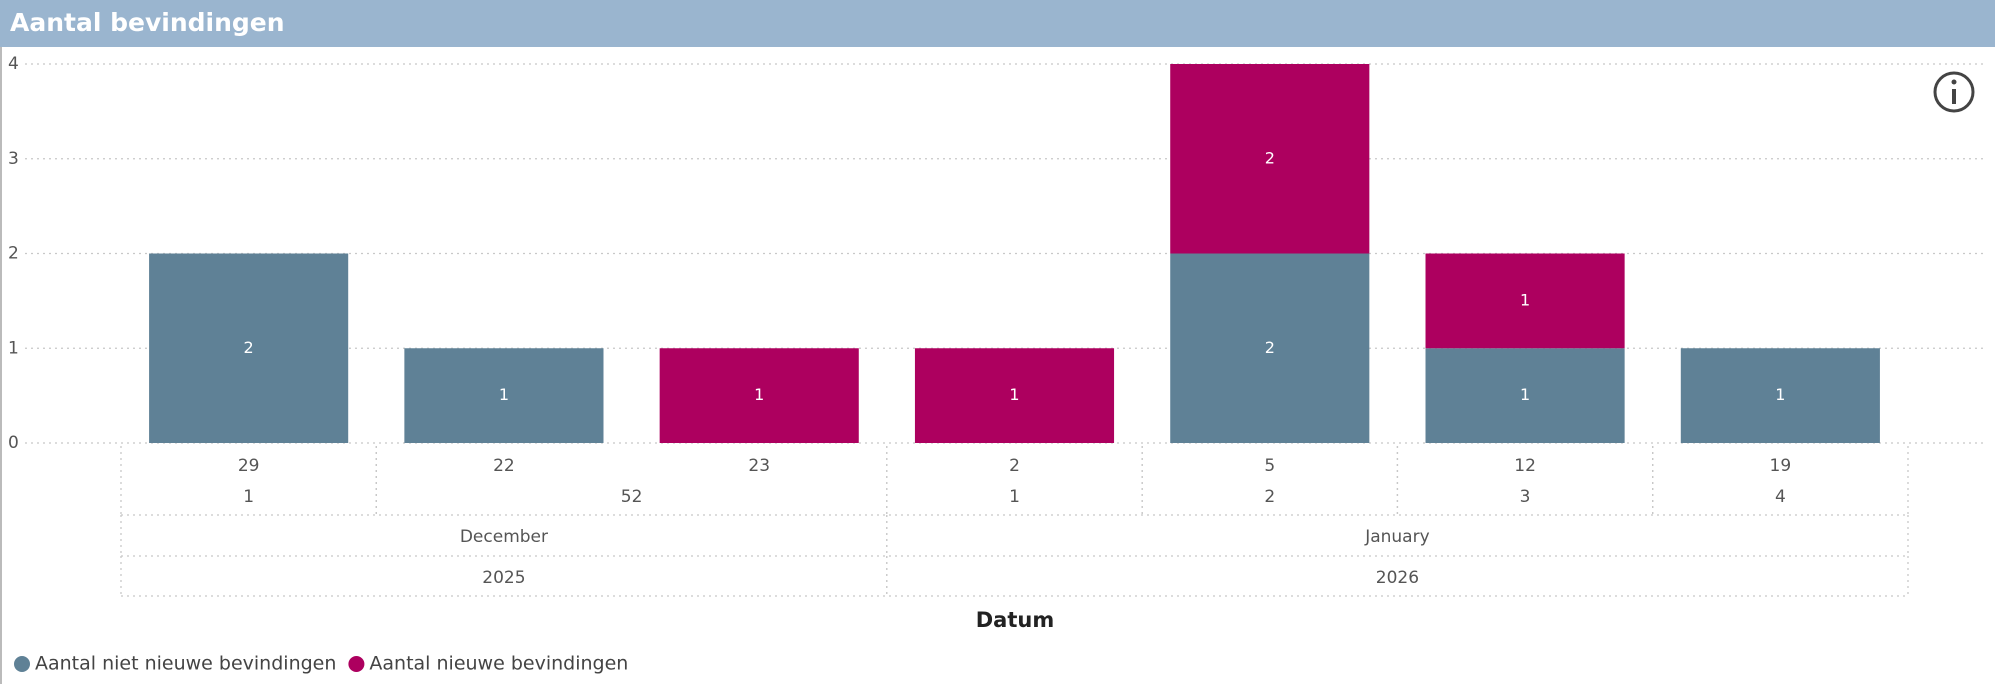 The image size is (1995, 684). What do you see at coordinates (1780, 497) in the screenshot?
I see `weeks-label: 4` at bounding box center [1780, 497].